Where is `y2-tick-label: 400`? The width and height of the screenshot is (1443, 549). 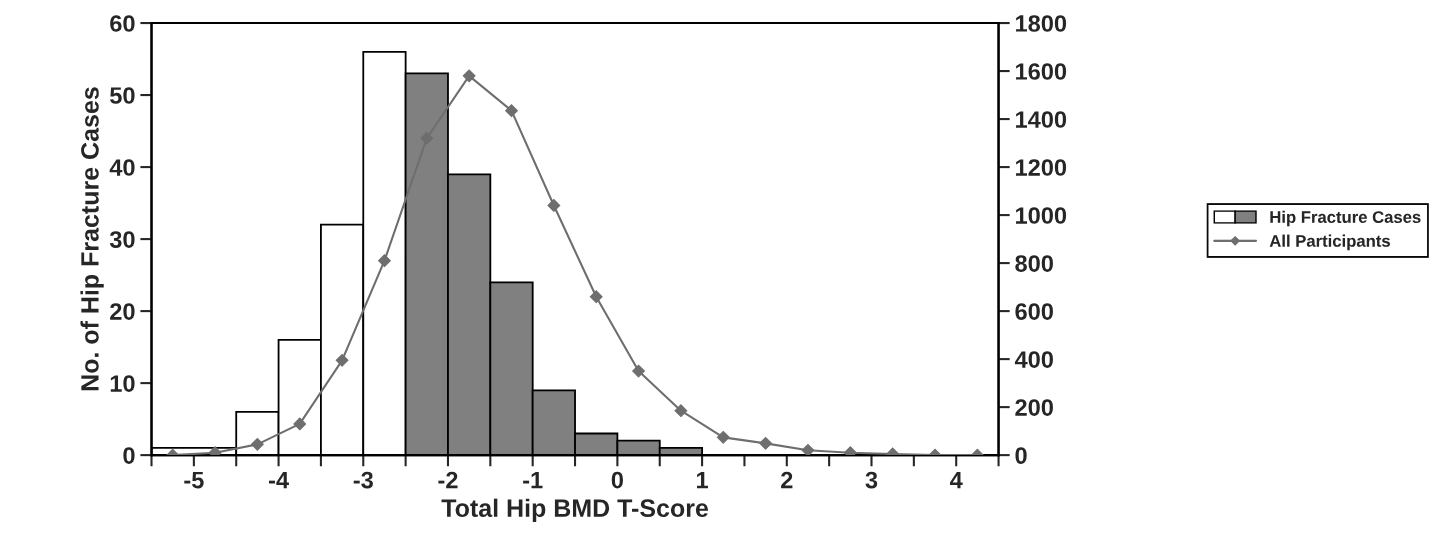 y2-tick-label: 400 is located at coordinates (1033, 359).